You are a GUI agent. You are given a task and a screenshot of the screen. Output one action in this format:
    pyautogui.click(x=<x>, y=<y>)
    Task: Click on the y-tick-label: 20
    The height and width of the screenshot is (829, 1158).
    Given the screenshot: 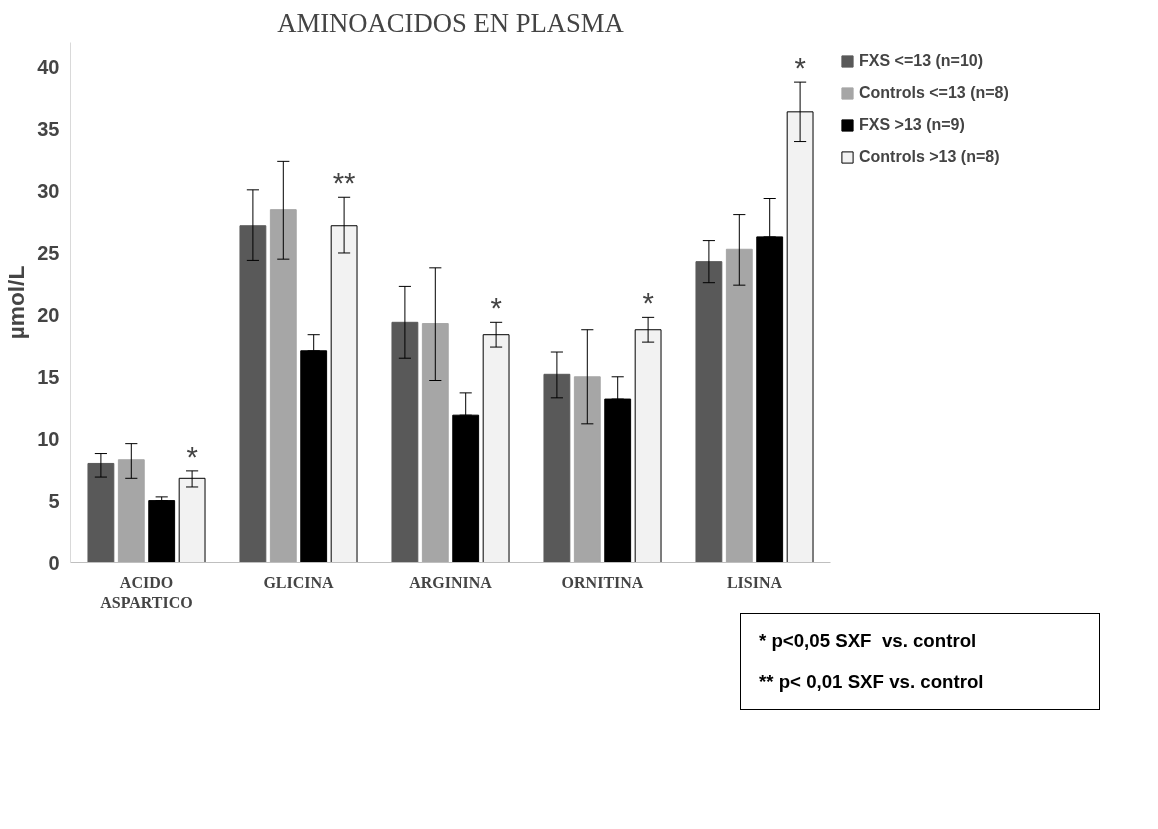 What is the action you would take?
    pyautogui.click(x=48, y=314)
    